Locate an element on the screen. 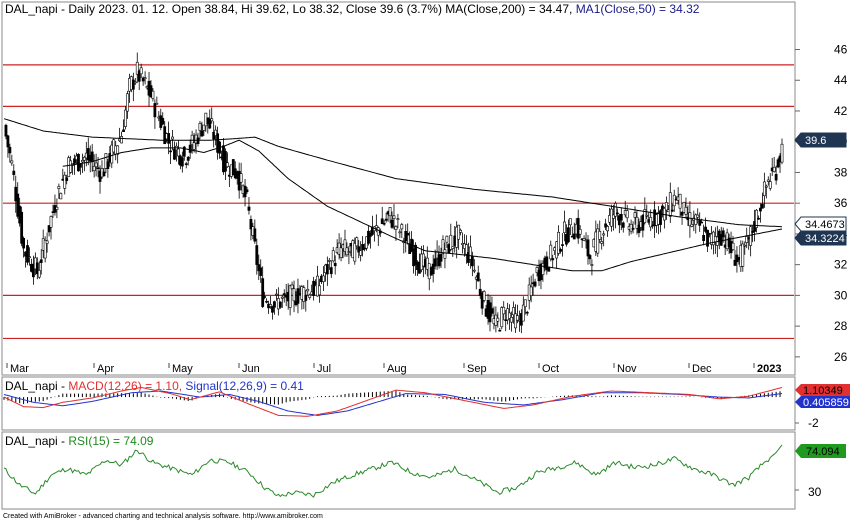  rsi-line is located at coordinates (393, 471).